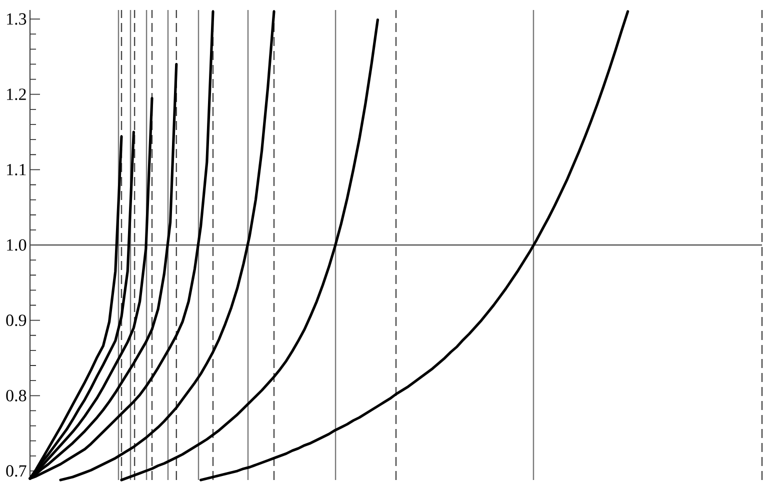  Describe the element at coordinates (16, 94) in the screenshot. I see `y-tick-label: 1.2` at that location.